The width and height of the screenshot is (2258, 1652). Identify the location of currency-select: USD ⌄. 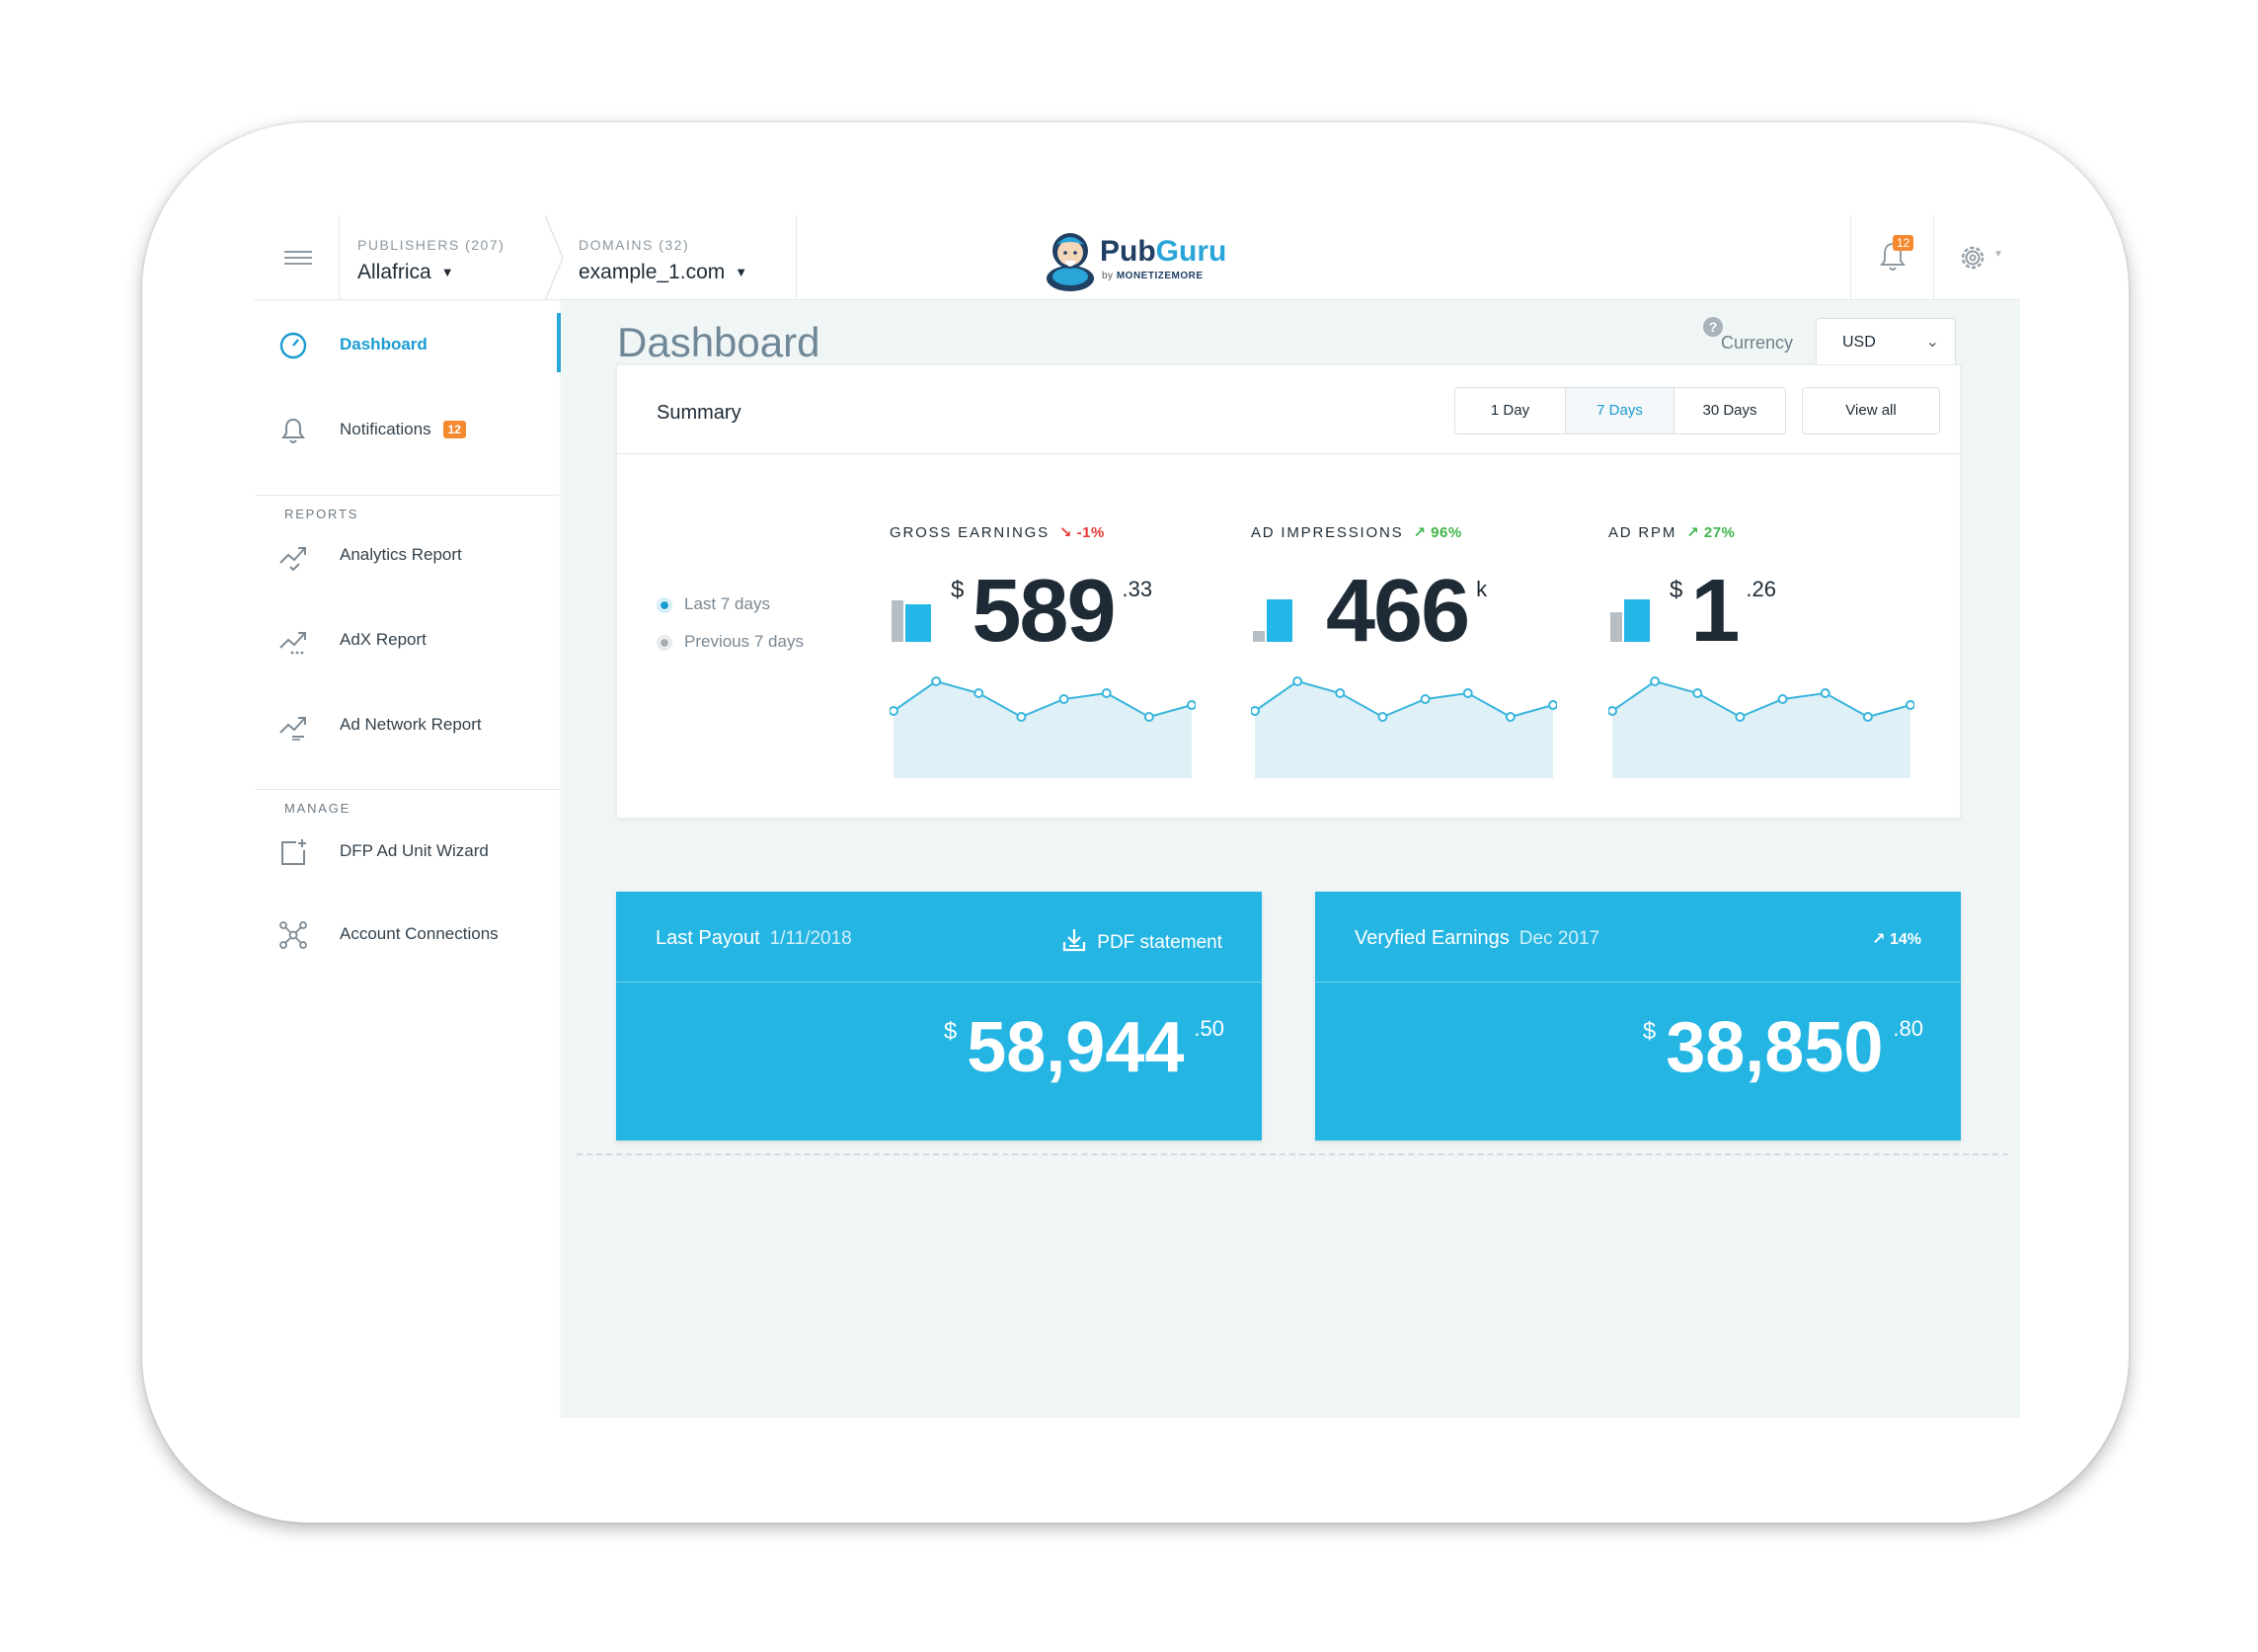
(1886, 342).